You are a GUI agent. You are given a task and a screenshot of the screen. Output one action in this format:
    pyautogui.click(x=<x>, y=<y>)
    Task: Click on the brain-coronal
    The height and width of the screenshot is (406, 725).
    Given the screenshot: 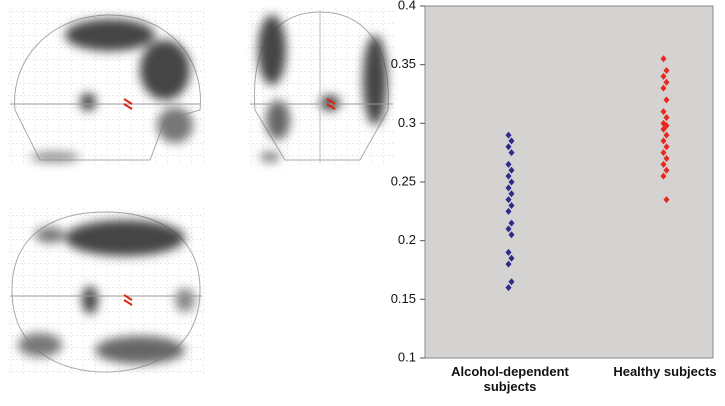 What is the action you would take?
    pyautogui.click(x=321, y=86)
    